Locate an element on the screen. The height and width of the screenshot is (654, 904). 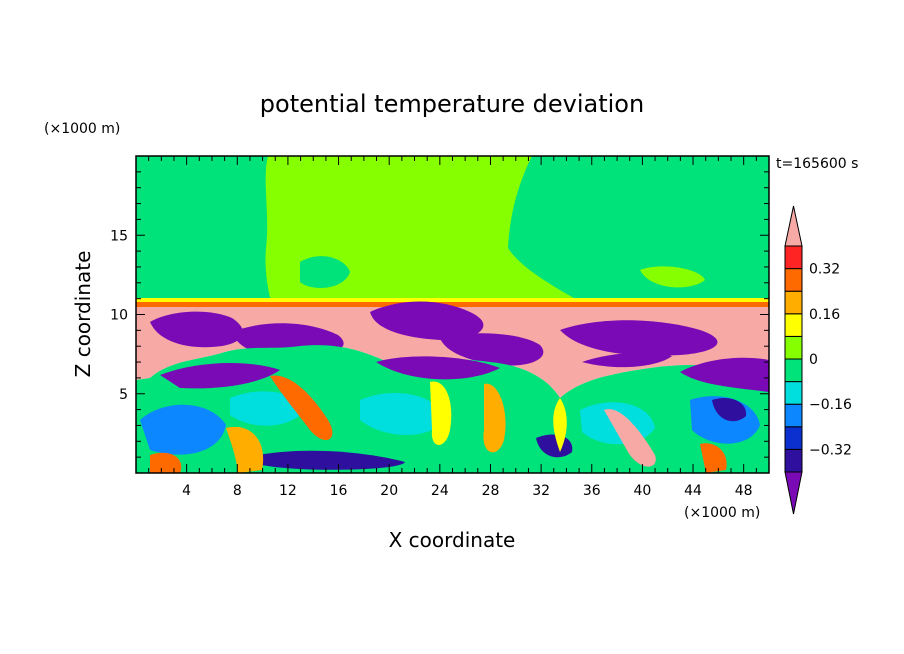
colorbar-tick-label: −0.32 is located at coordinates (830, 450).